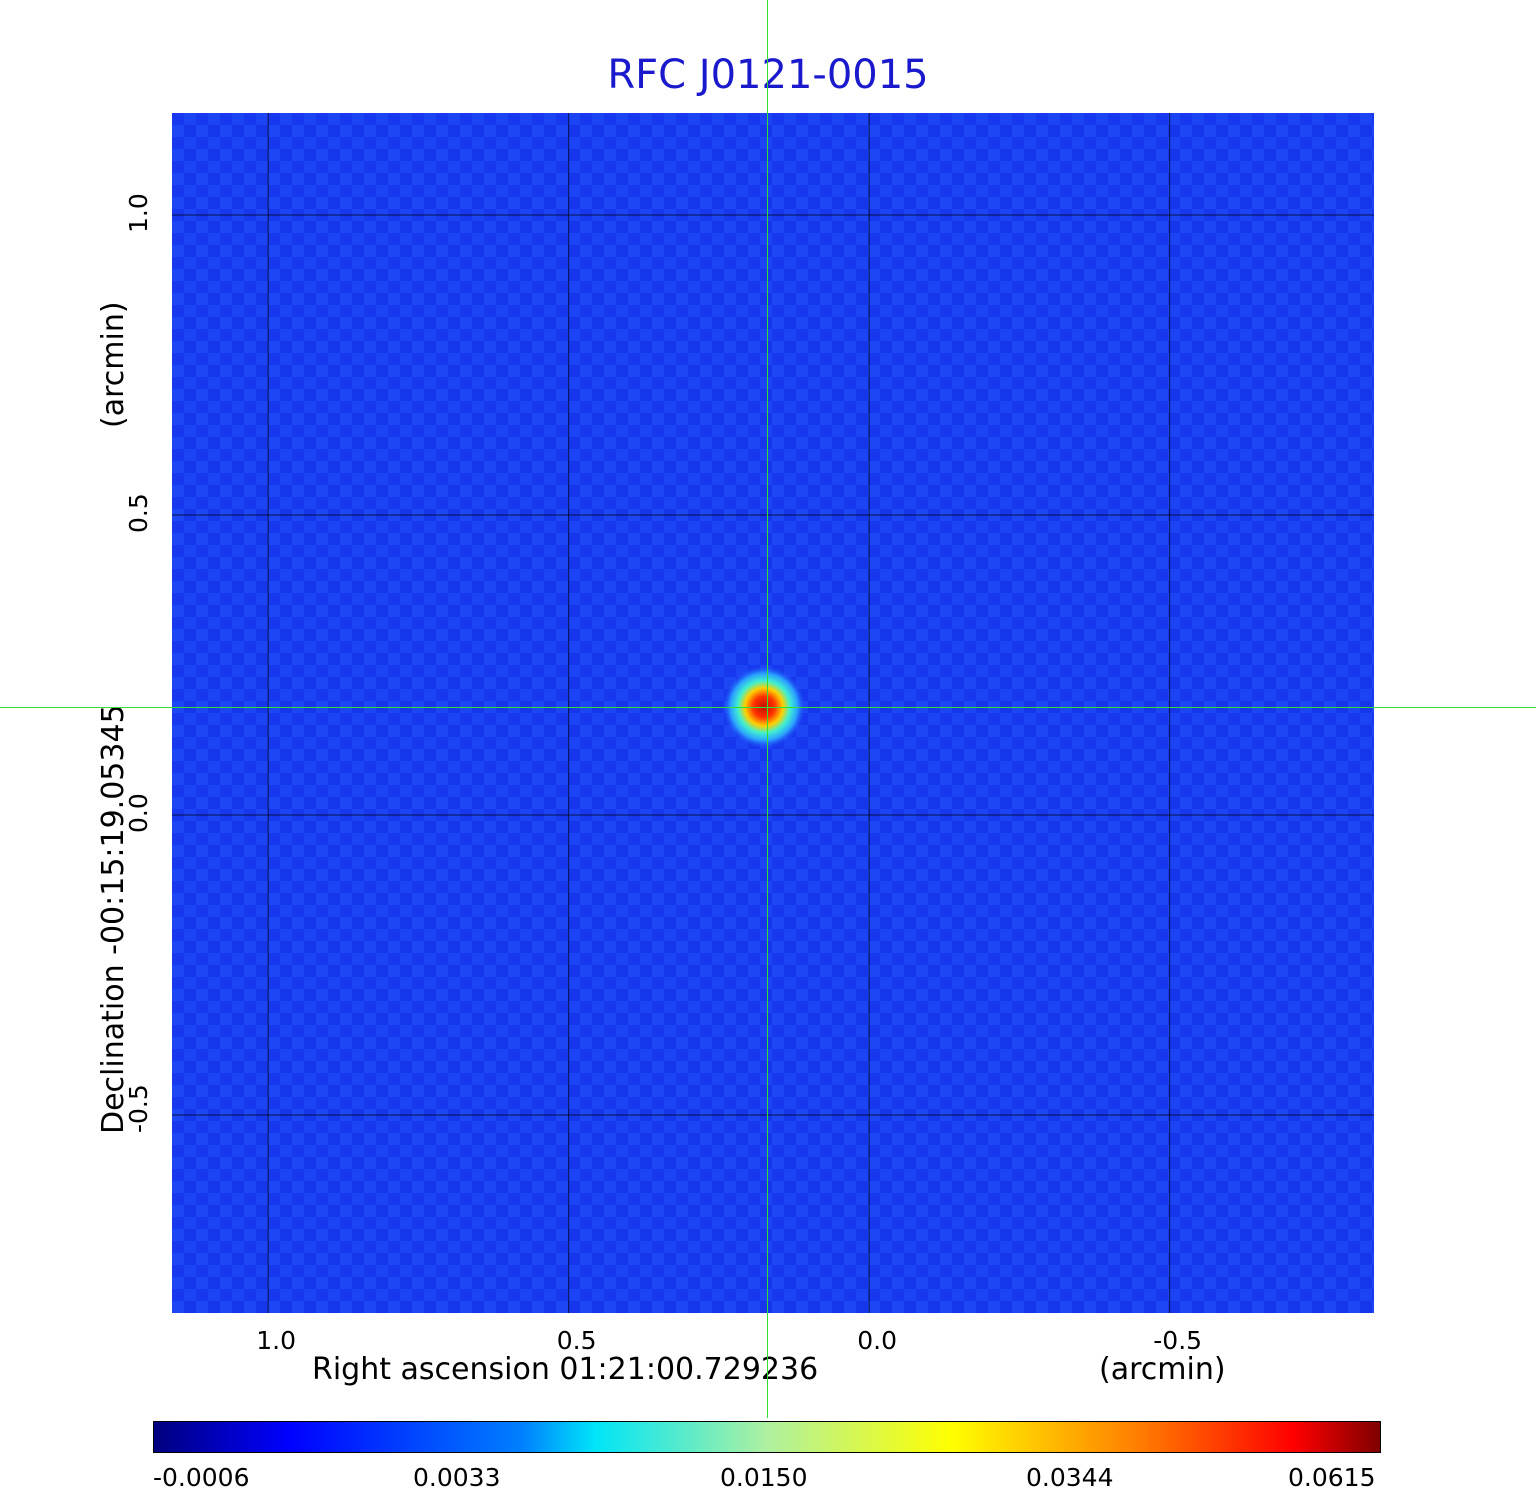 Image resolution: width=1536 pixels, height=1511 pixels. Describe the element at coordinates (113, 364) in the screenshot. I see `y-axis-unit: (arcmin)` at that location.